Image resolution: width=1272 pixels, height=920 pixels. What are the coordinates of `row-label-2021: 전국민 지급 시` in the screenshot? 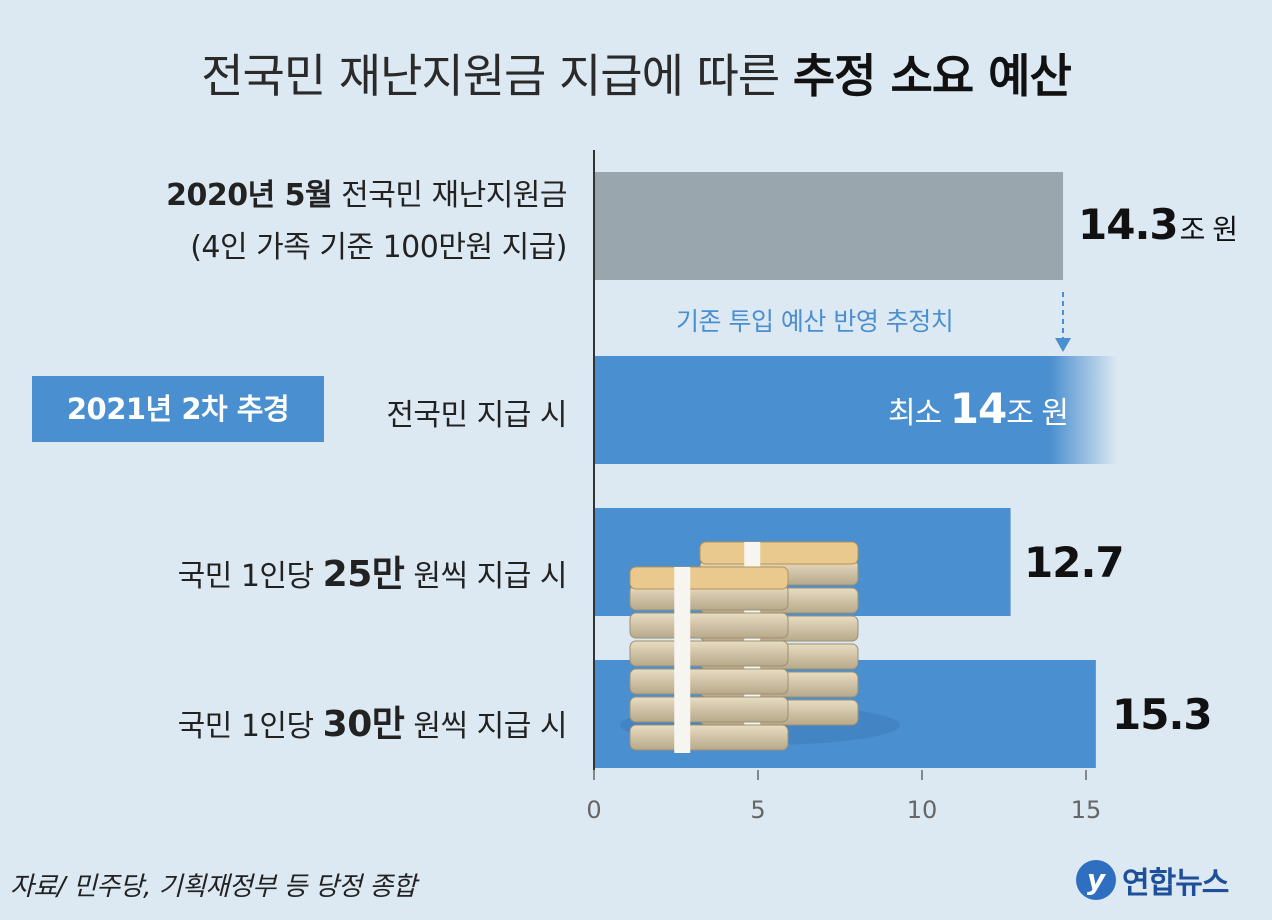 It's located at (476, 415).